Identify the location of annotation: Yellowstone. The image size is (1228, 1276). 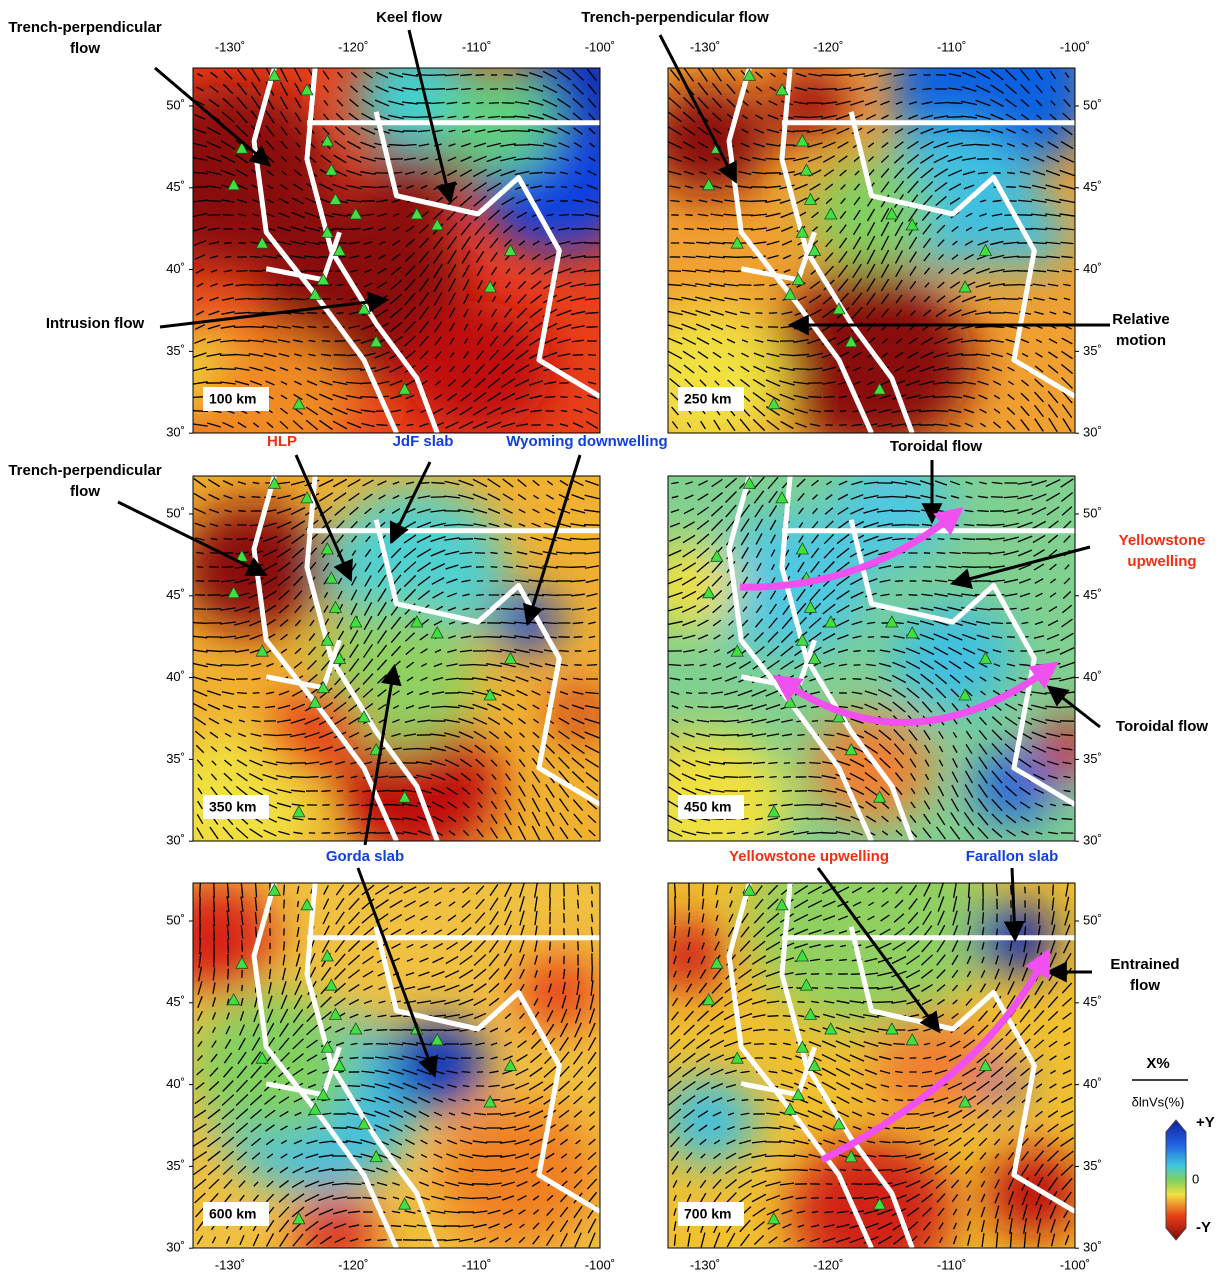
(1162, 540).